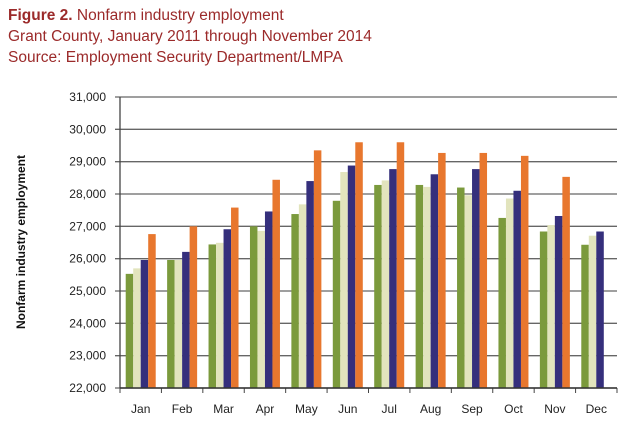 The image size is (628, 433). What do you see at coordinates (223, 409) in the screenshot?
I see `x-tick-label: Mar` at bounding box center [223, 409].